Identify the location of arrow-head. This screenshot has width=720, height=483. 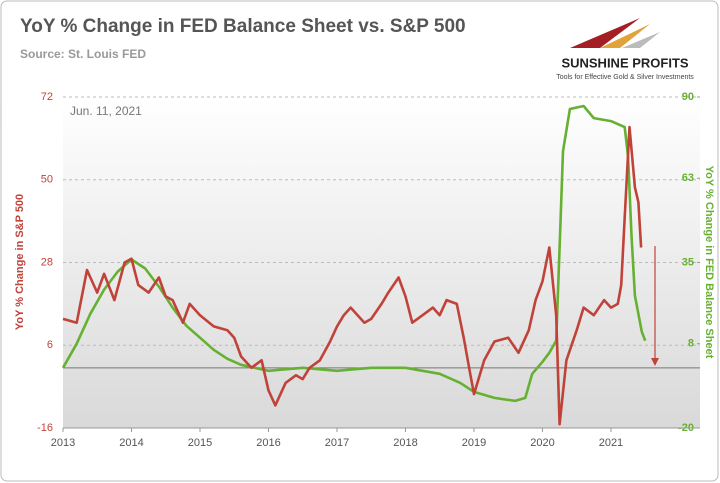
(655, 362).